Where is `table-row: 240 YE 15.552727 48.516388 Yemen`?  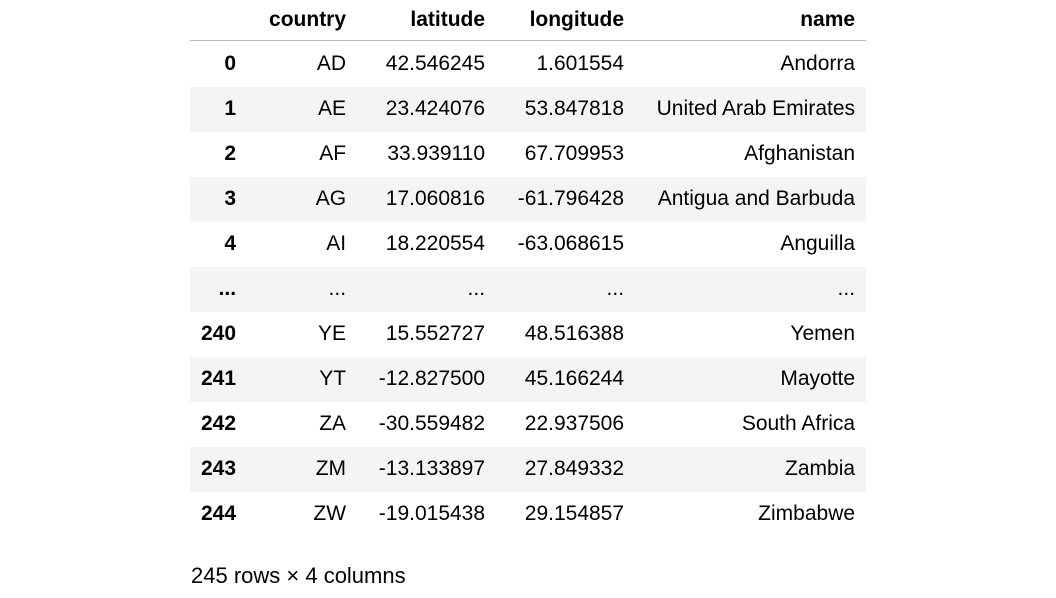 table-row: 240 YE 15.552727 48.516388 Yemen is located at coordinates (528, 334).